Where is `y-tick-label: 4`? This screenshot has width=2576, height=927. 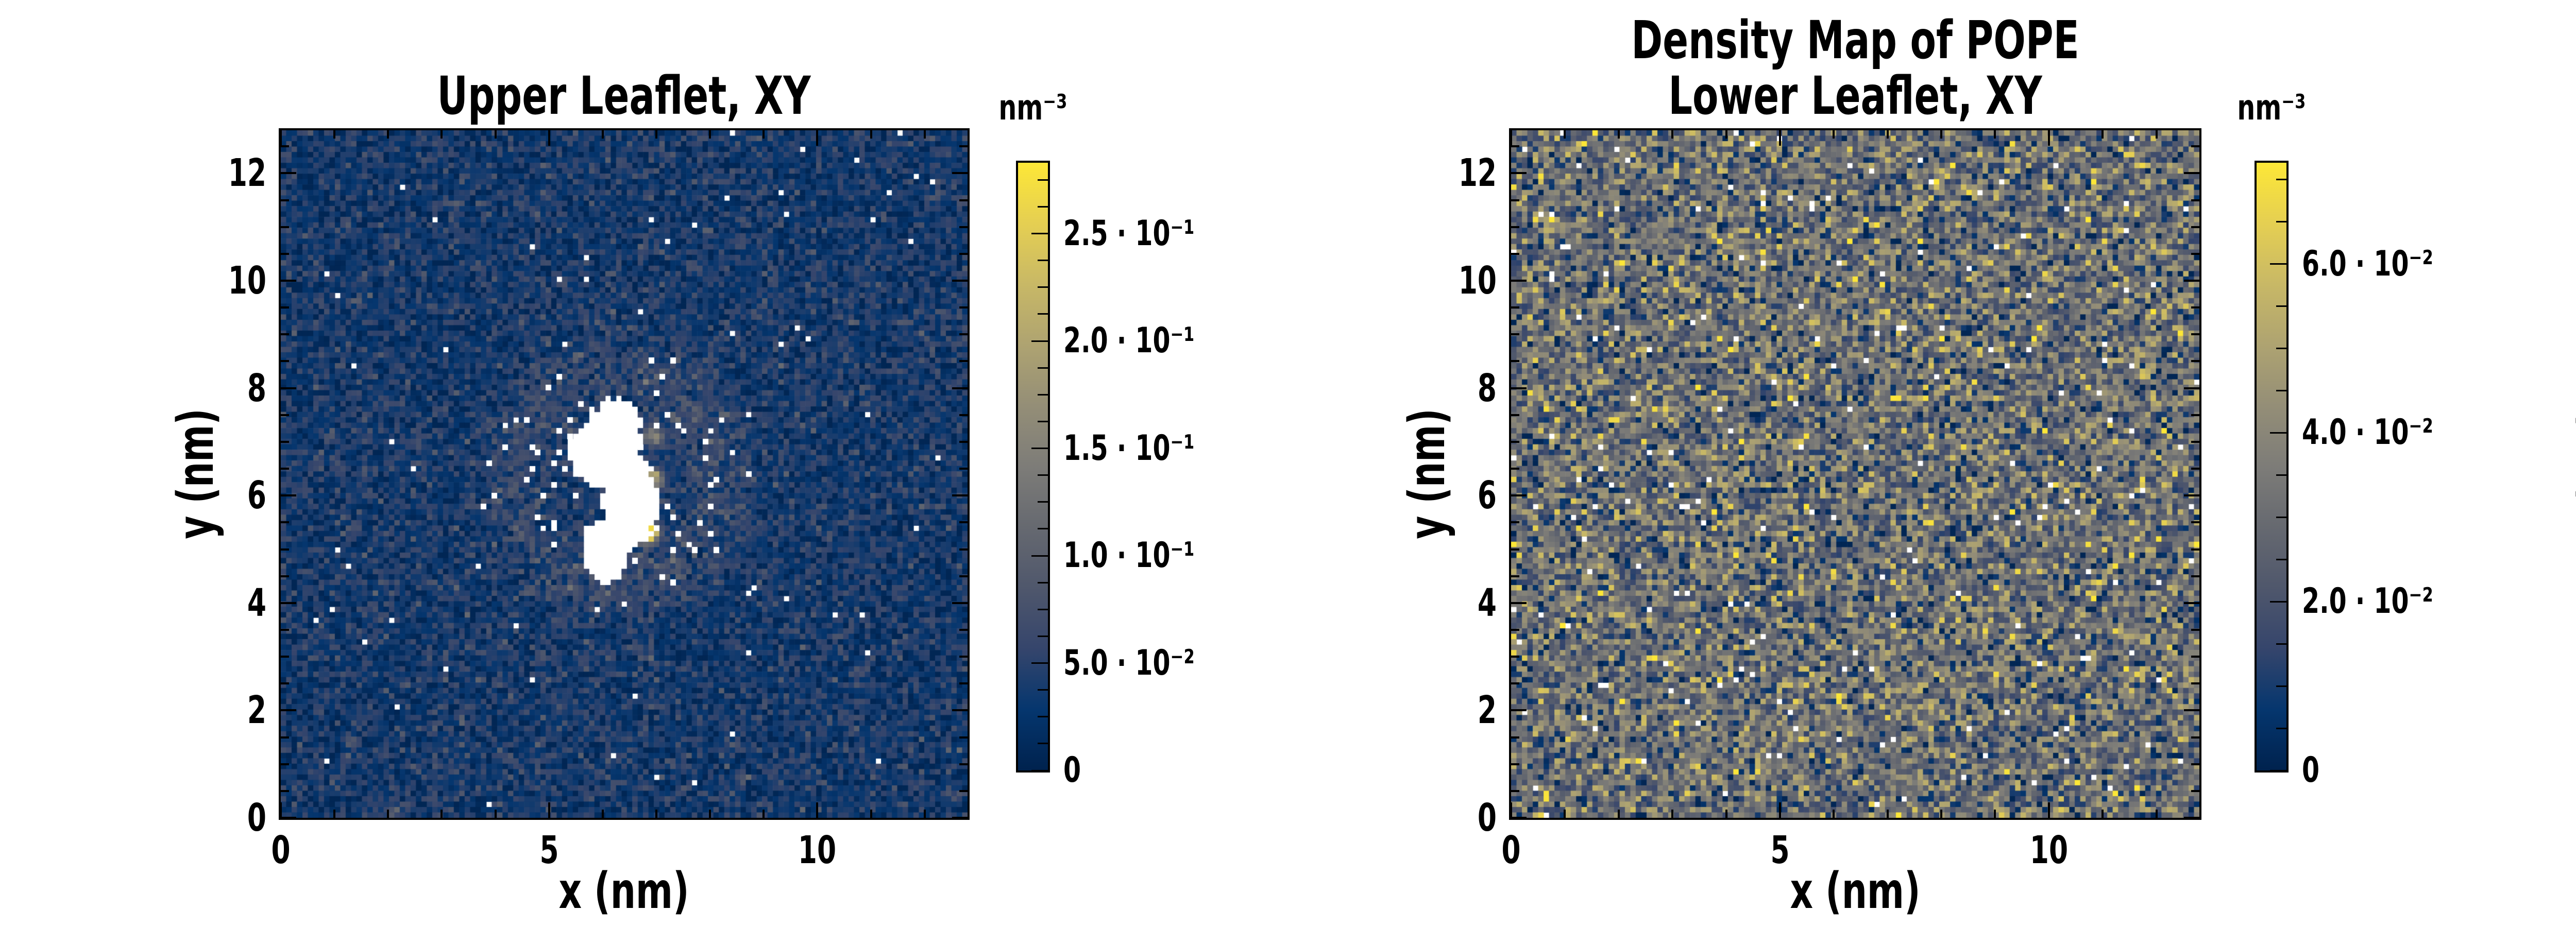 y-tick-label: 4 is located at coordinates (2548, 242).